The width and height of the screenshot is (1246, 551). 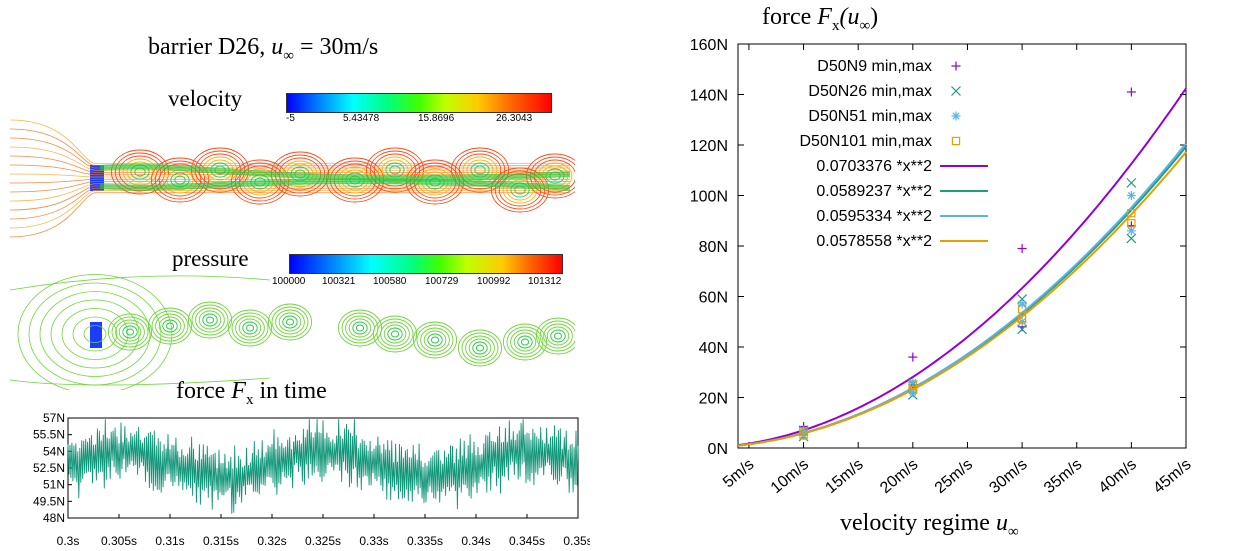 What do you see at coordinates (249, 399) in the screenshot?
I see `force-time-title-sub: x` at bounding box center [249, 399].